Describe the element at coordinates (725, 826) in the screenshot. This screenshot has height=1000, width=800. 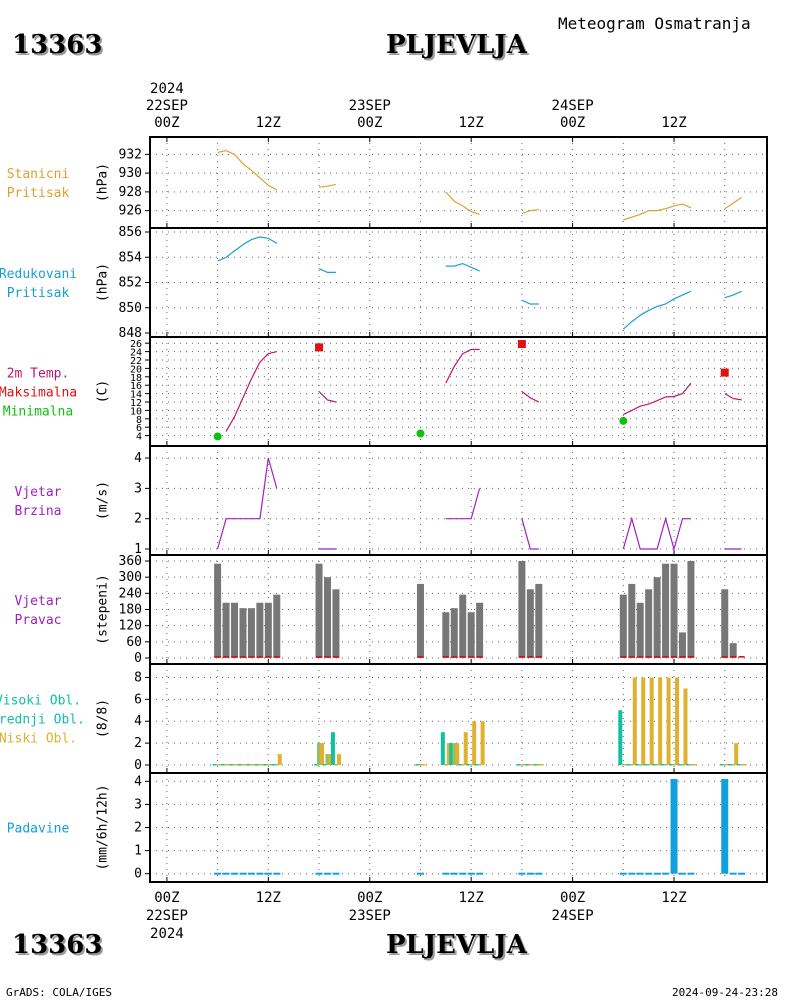
I see `precip-bar` at that location.